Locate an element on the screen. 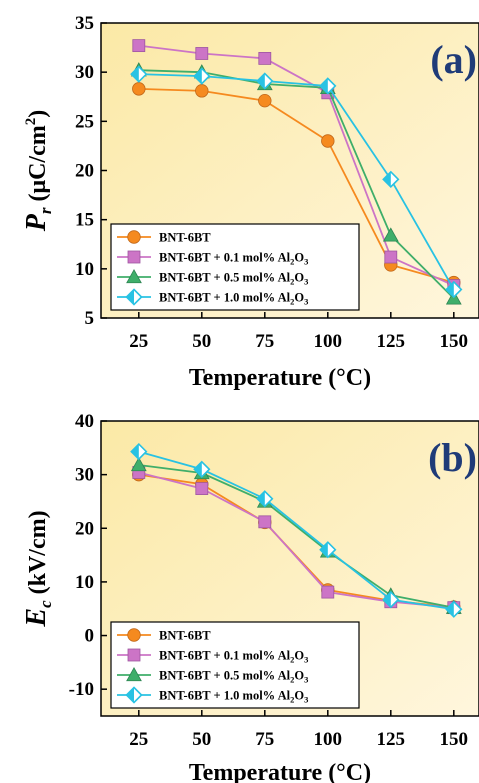 This screenshot has width=479, height=783. y-tick-label: 15 is located at coordinates (84, 220).